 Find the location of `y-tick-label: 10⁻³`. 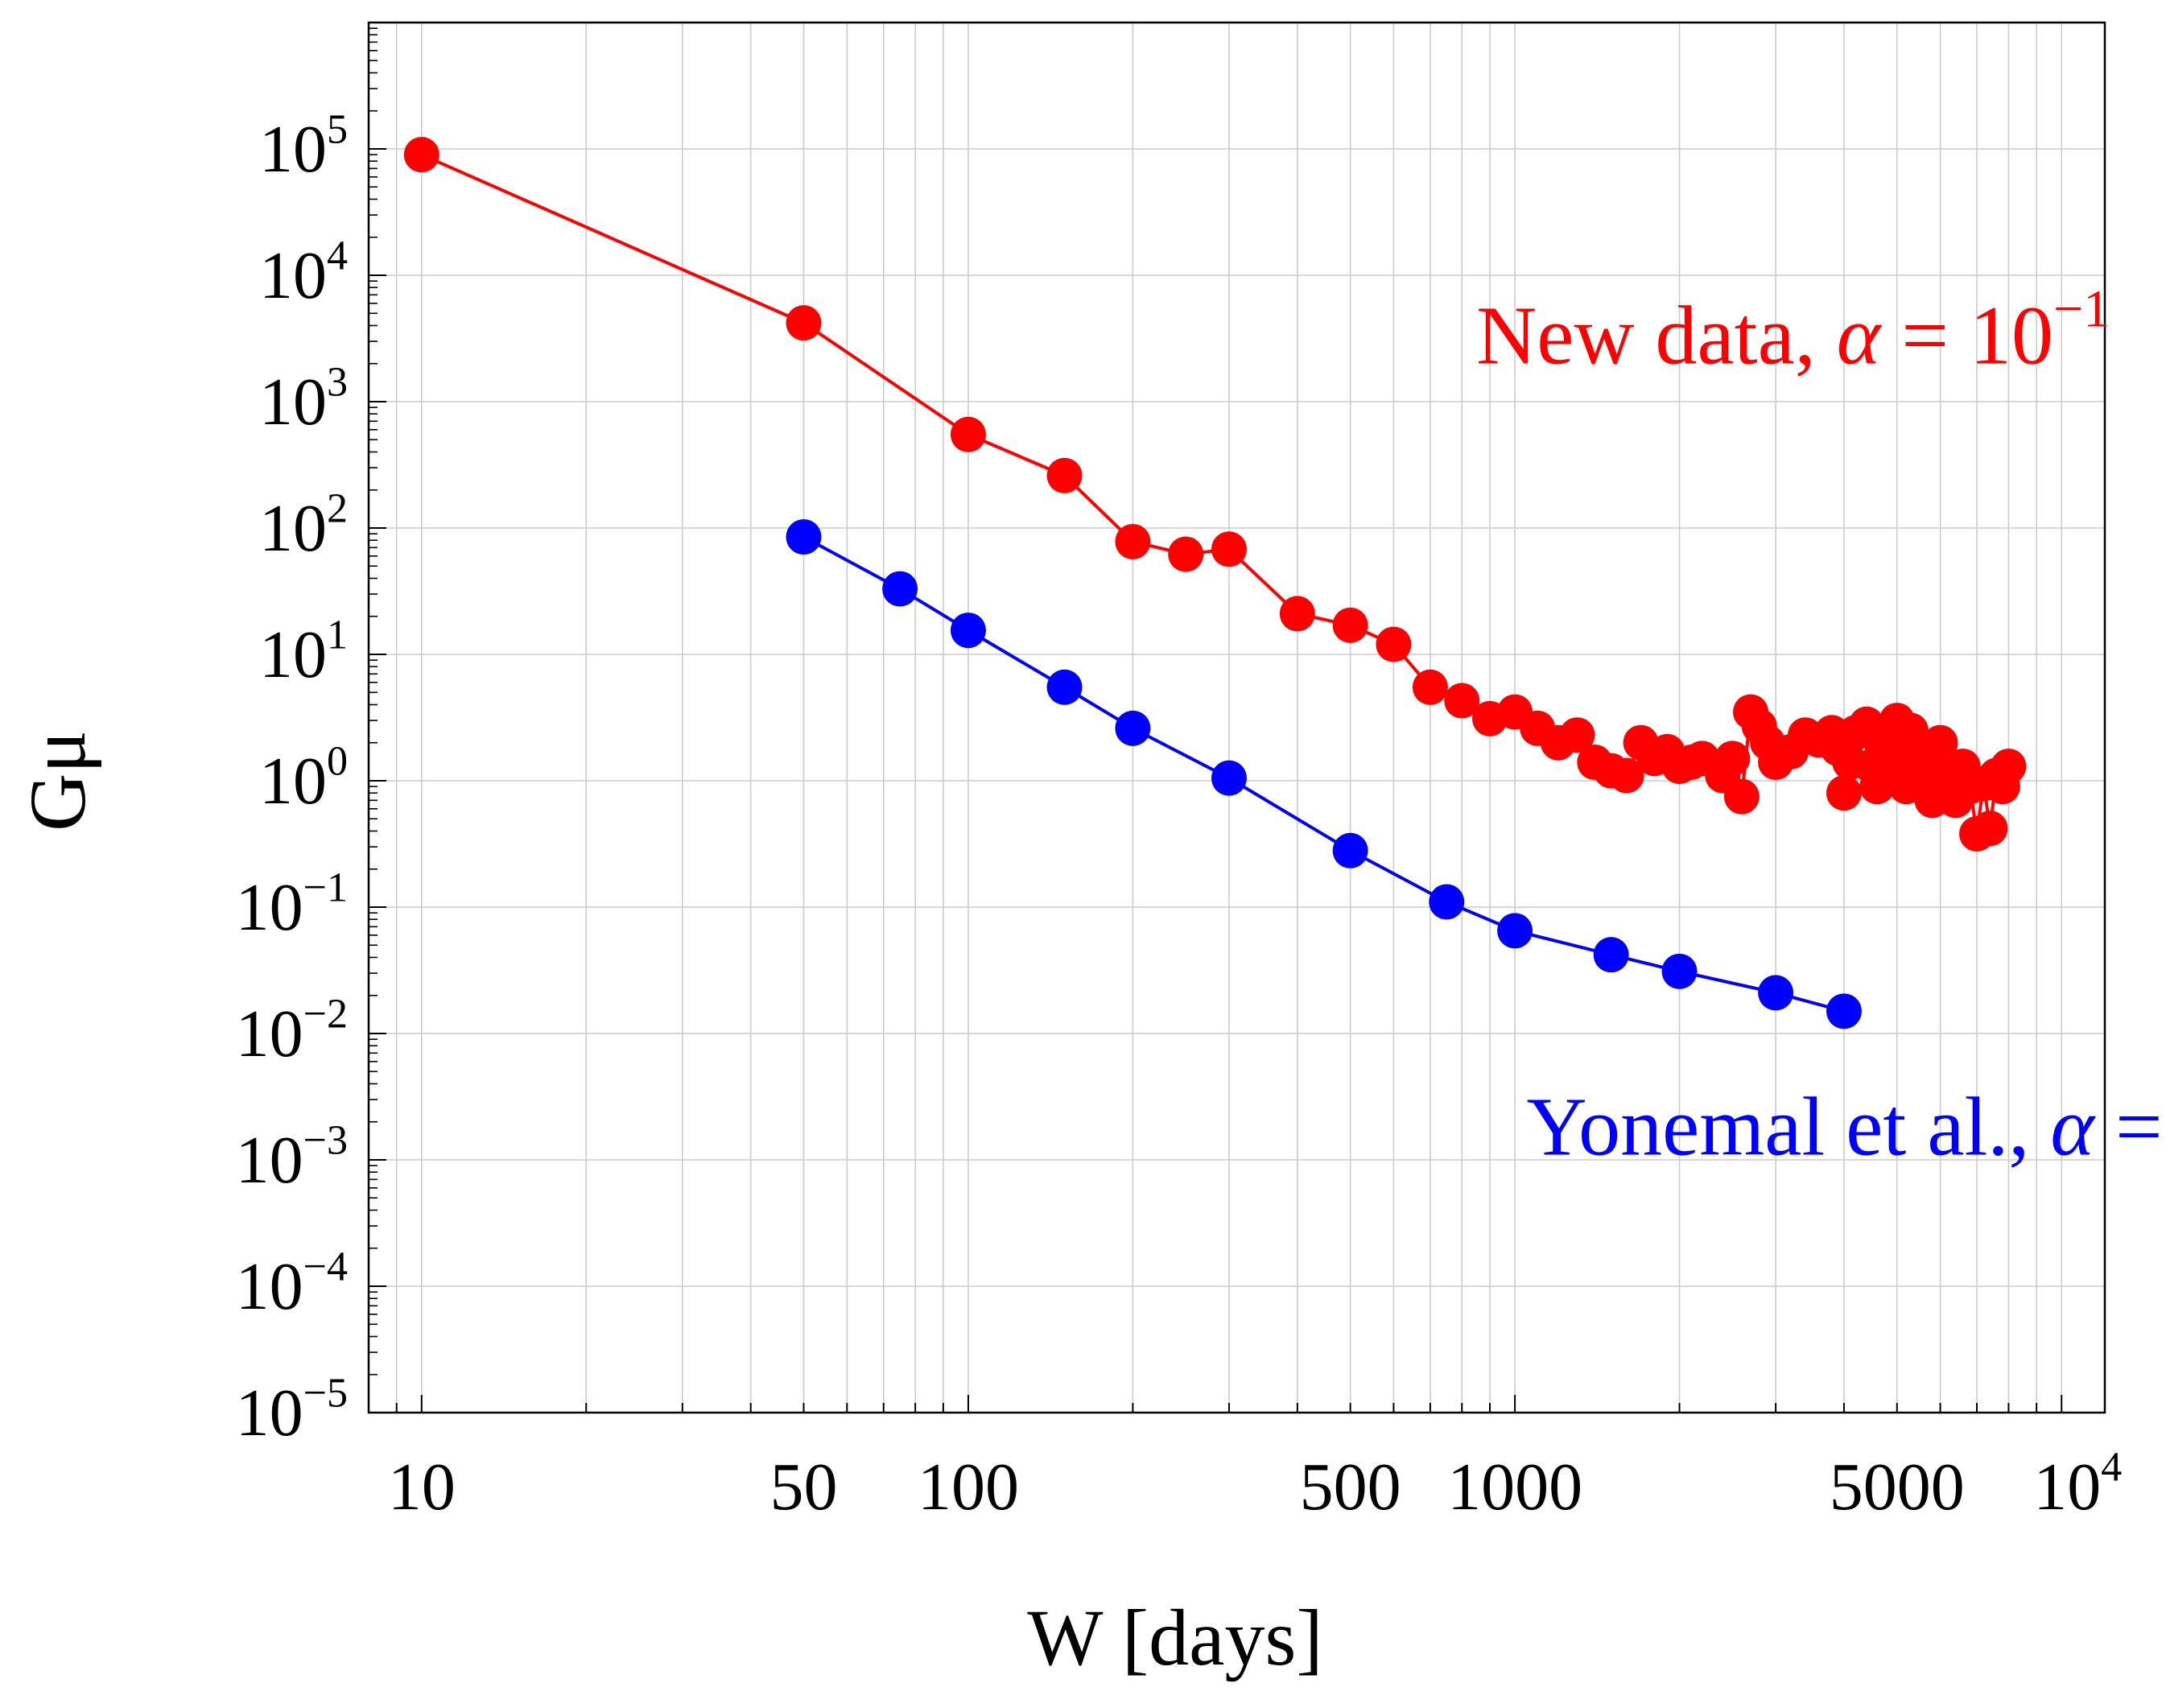

y-tick-label: 10⁻³ is located at coordinates (292, 1158).